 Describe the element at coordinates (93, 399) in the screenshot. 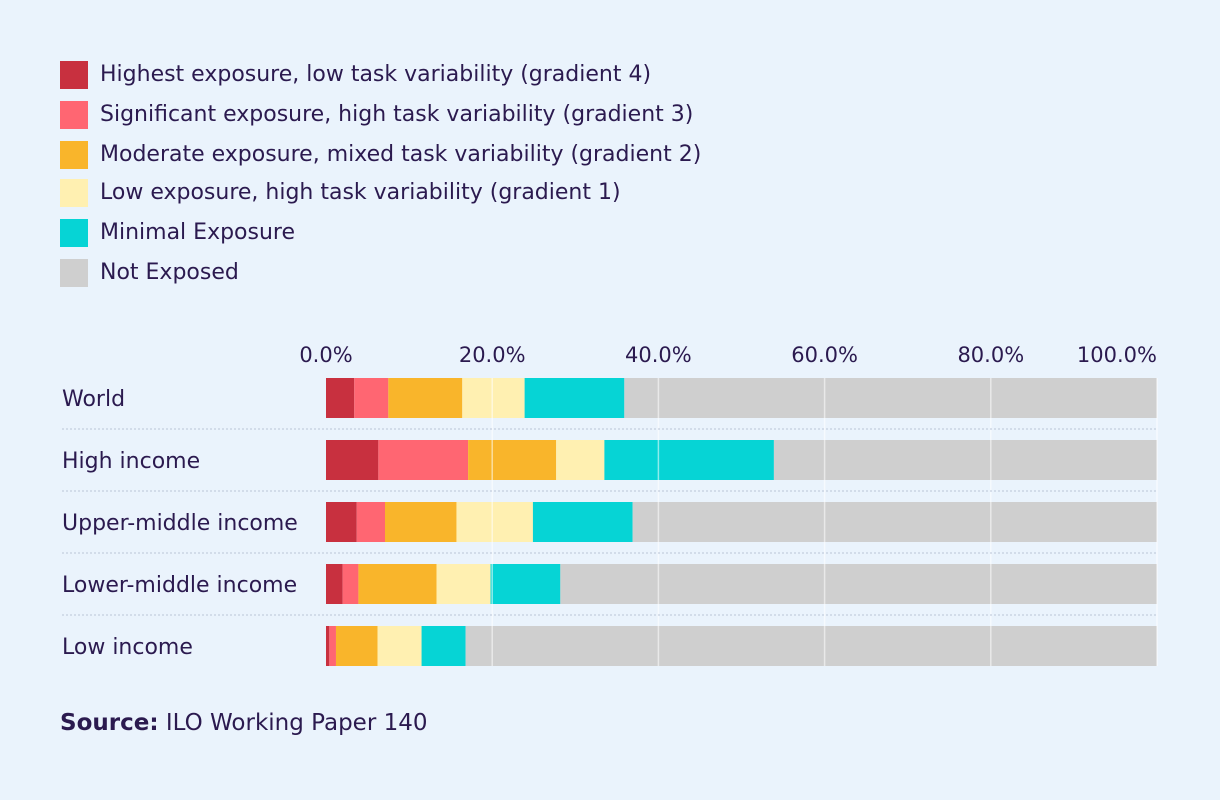

I see `category-label-world: World` at that location.